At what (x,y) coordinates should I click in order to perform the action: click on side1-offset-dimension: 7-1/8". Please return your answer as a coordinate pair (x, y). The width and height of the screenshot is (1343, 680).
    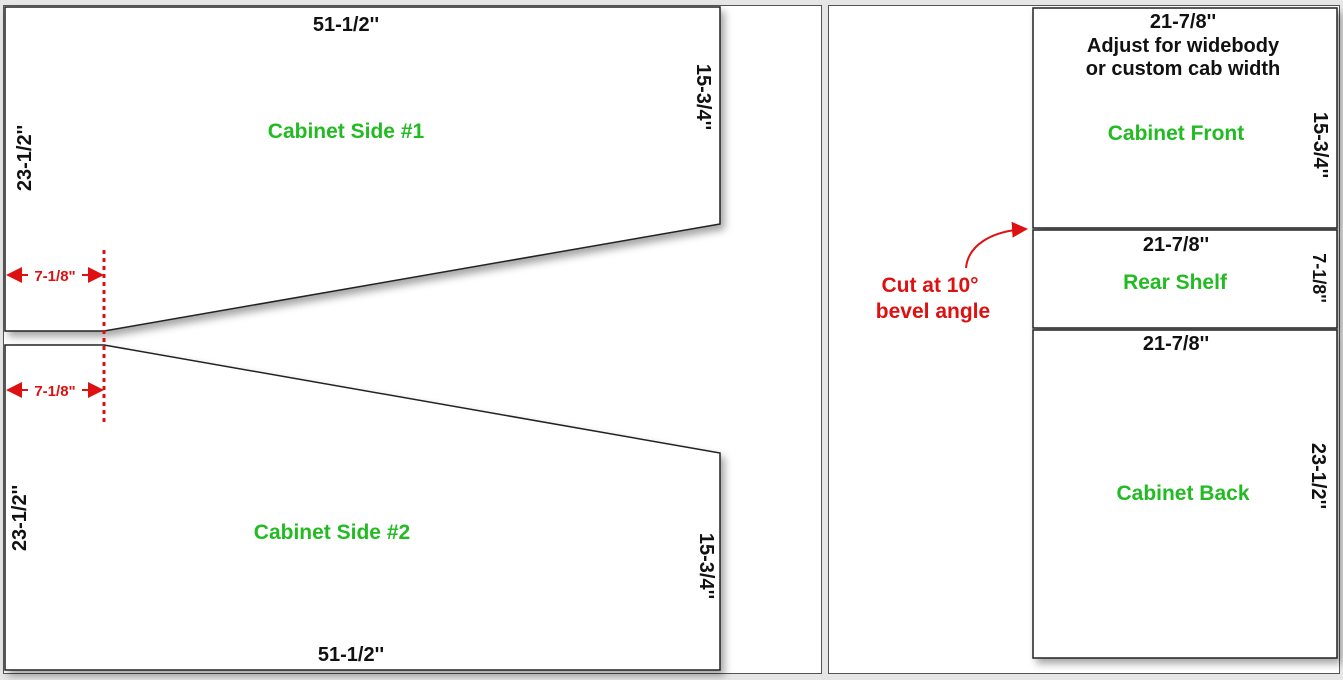
    Looking at the image, I should click on (54, 276).